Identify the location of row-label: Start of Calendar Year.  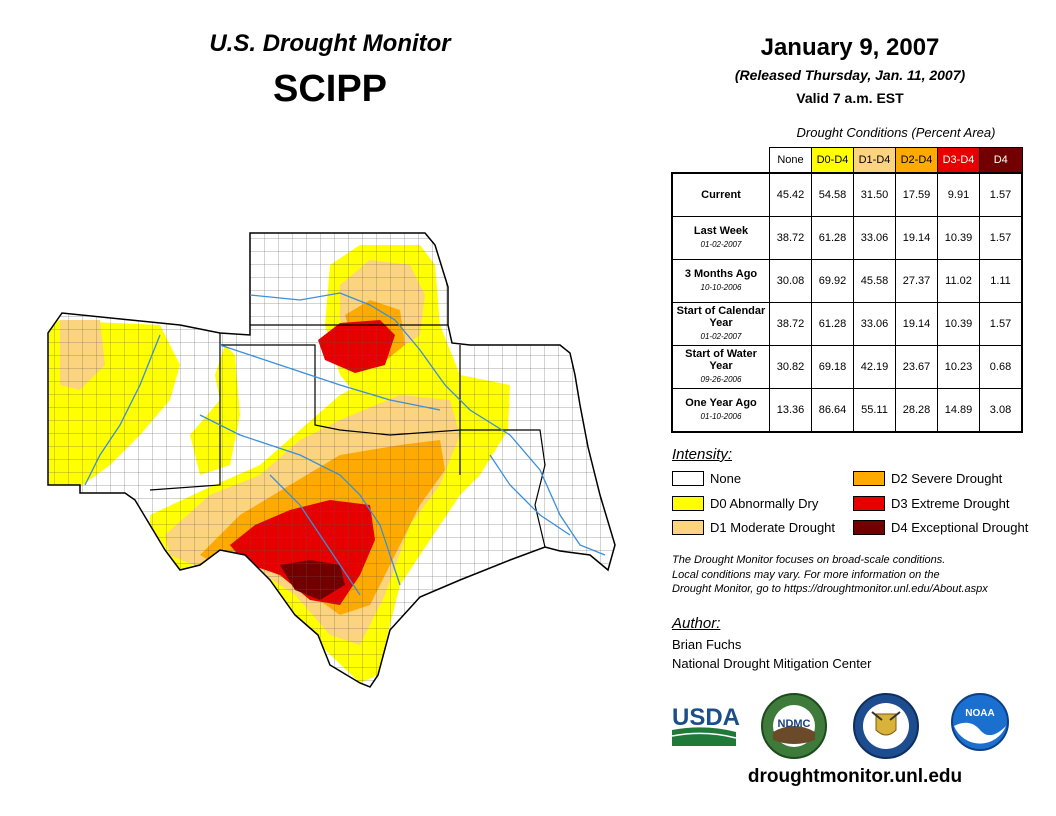
(721, 317).